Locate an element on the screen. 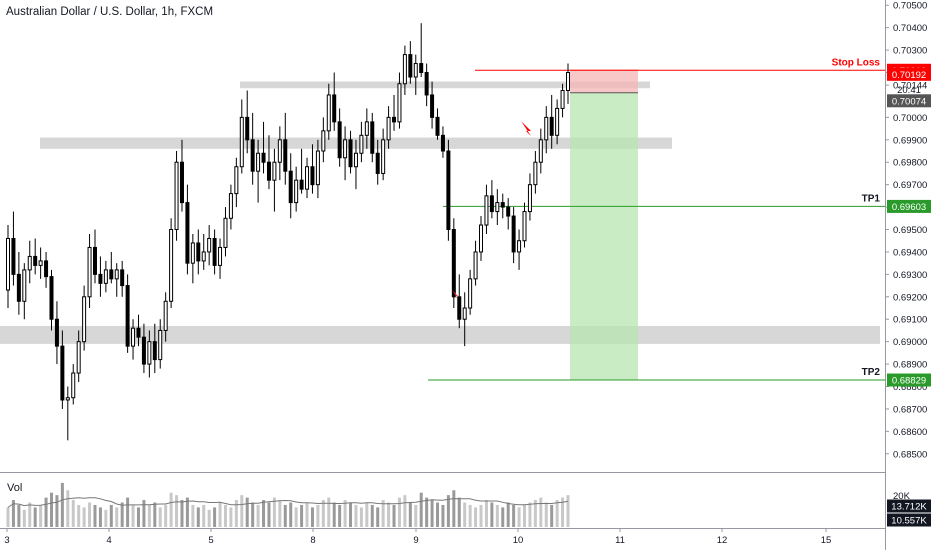 The image size is (932, 550). price-tick-label: 0.68900 is located at coordinates (910, 365).